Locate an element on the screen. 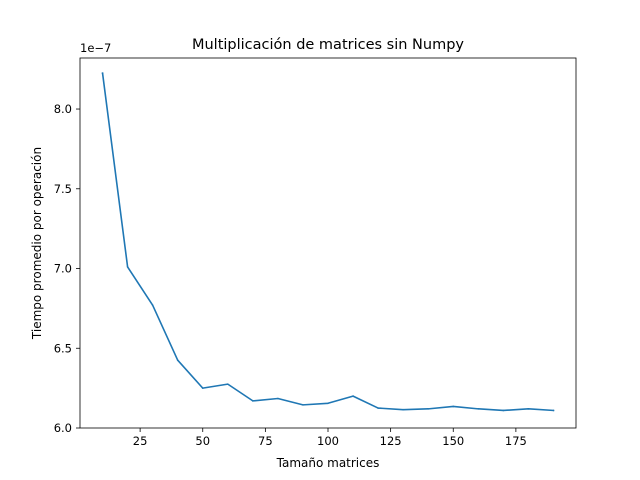  x-tick-label: 125 is located at coordinates (391, 441).